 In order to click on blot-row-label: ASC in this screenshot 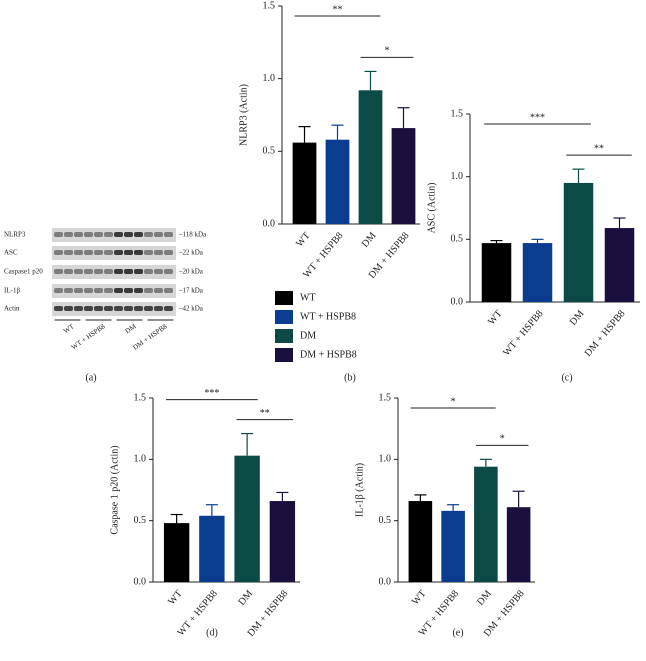, I will do `click(11, 253)`.